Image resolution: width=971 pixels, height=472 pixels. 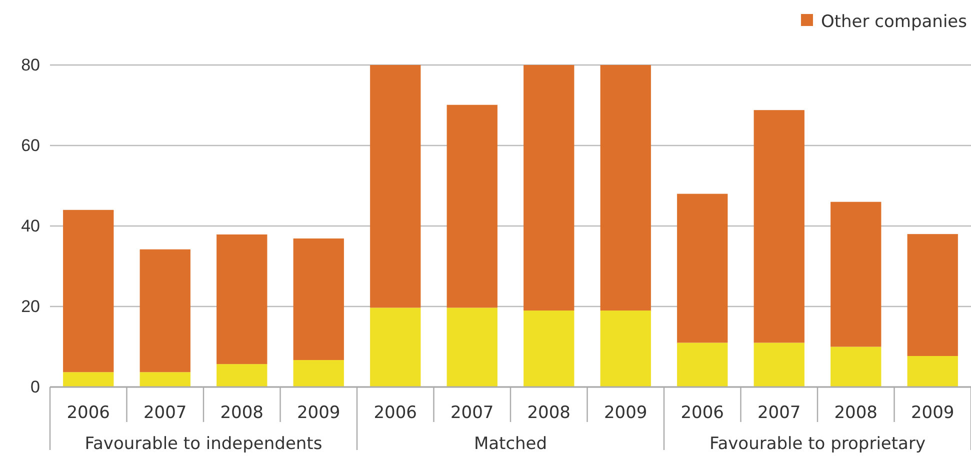 I want to click on y-tick-label: 40, so click(x=30, y=226).